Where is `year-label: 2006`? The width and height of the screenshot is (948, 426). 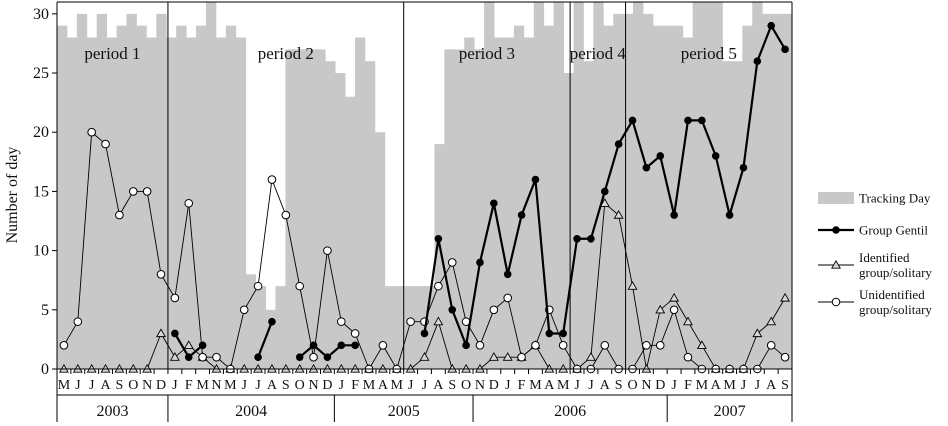 year-label: 2006 is located at coordinates (570, 411).